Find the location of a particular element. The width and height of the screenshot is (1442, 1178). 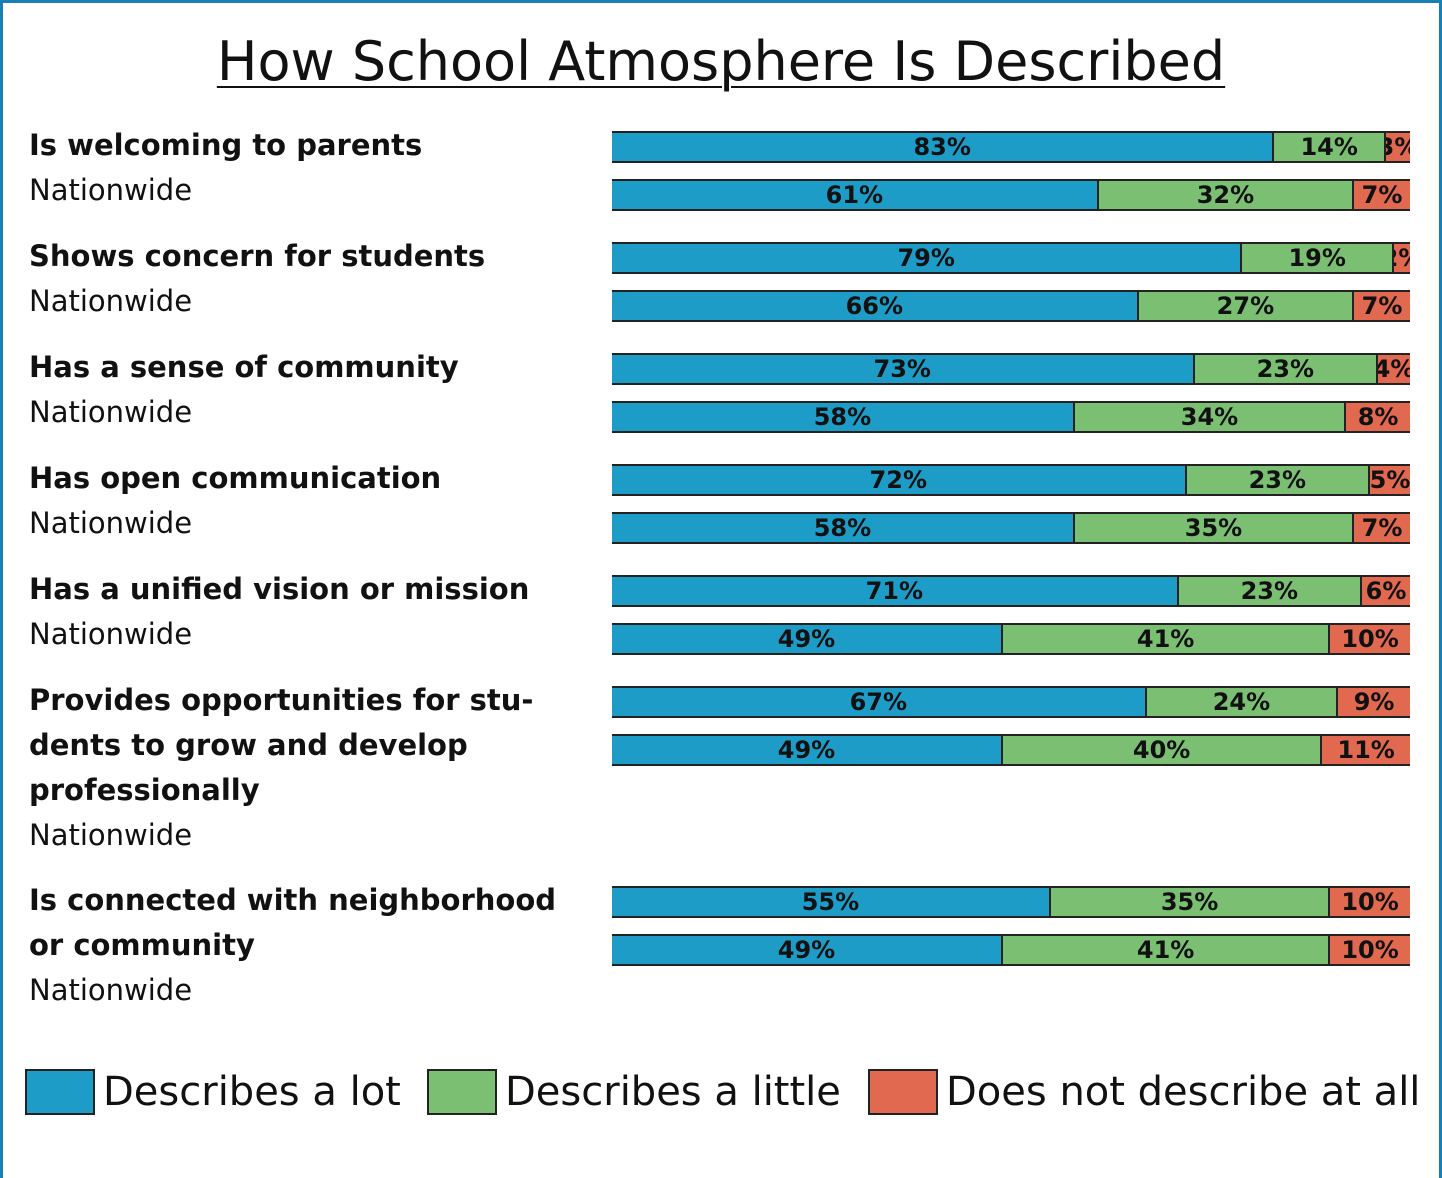

value-label: 19% is located at coordinates (1317, 258).